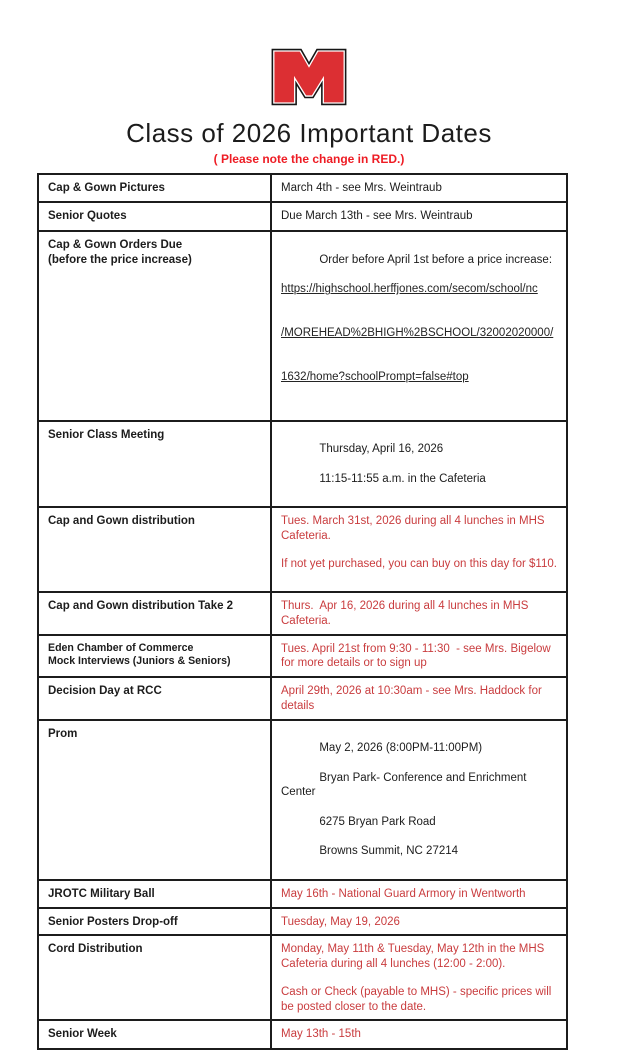 The height and width of the screenshot is (1050, 618). I want to click on school-logo, so click(309, 79).